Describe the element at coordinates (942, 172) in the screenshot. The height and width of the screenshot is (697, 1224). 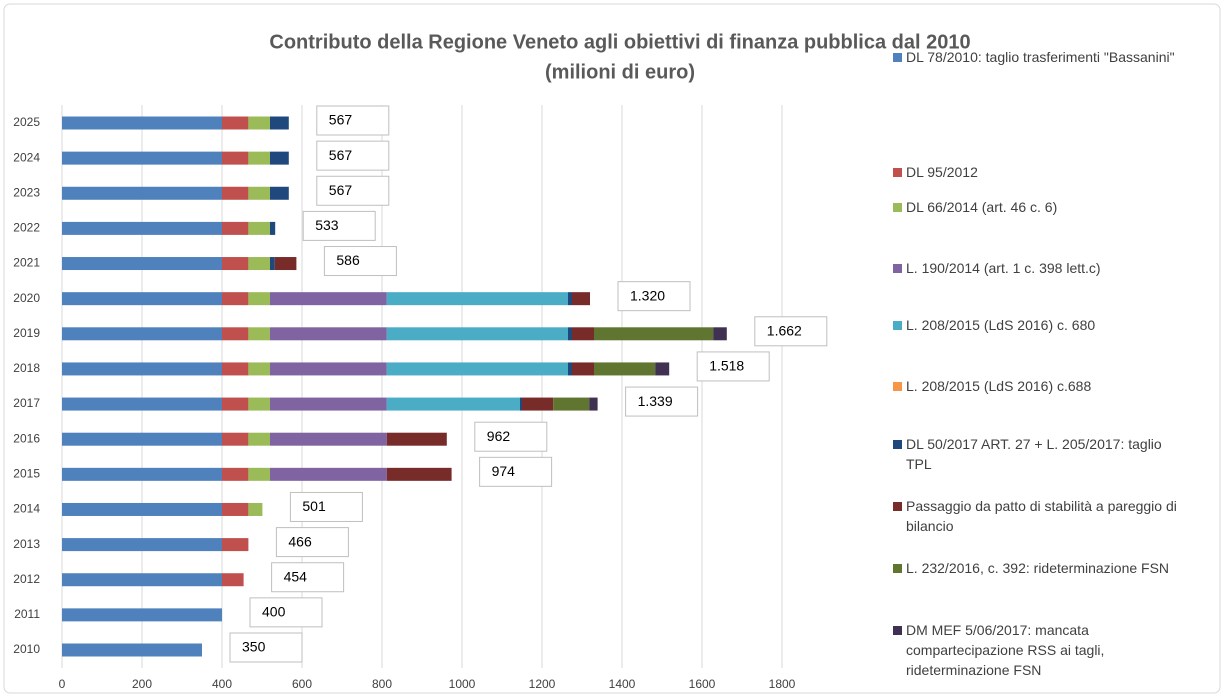
I see `legend-label: DL 95/2012` at that location.